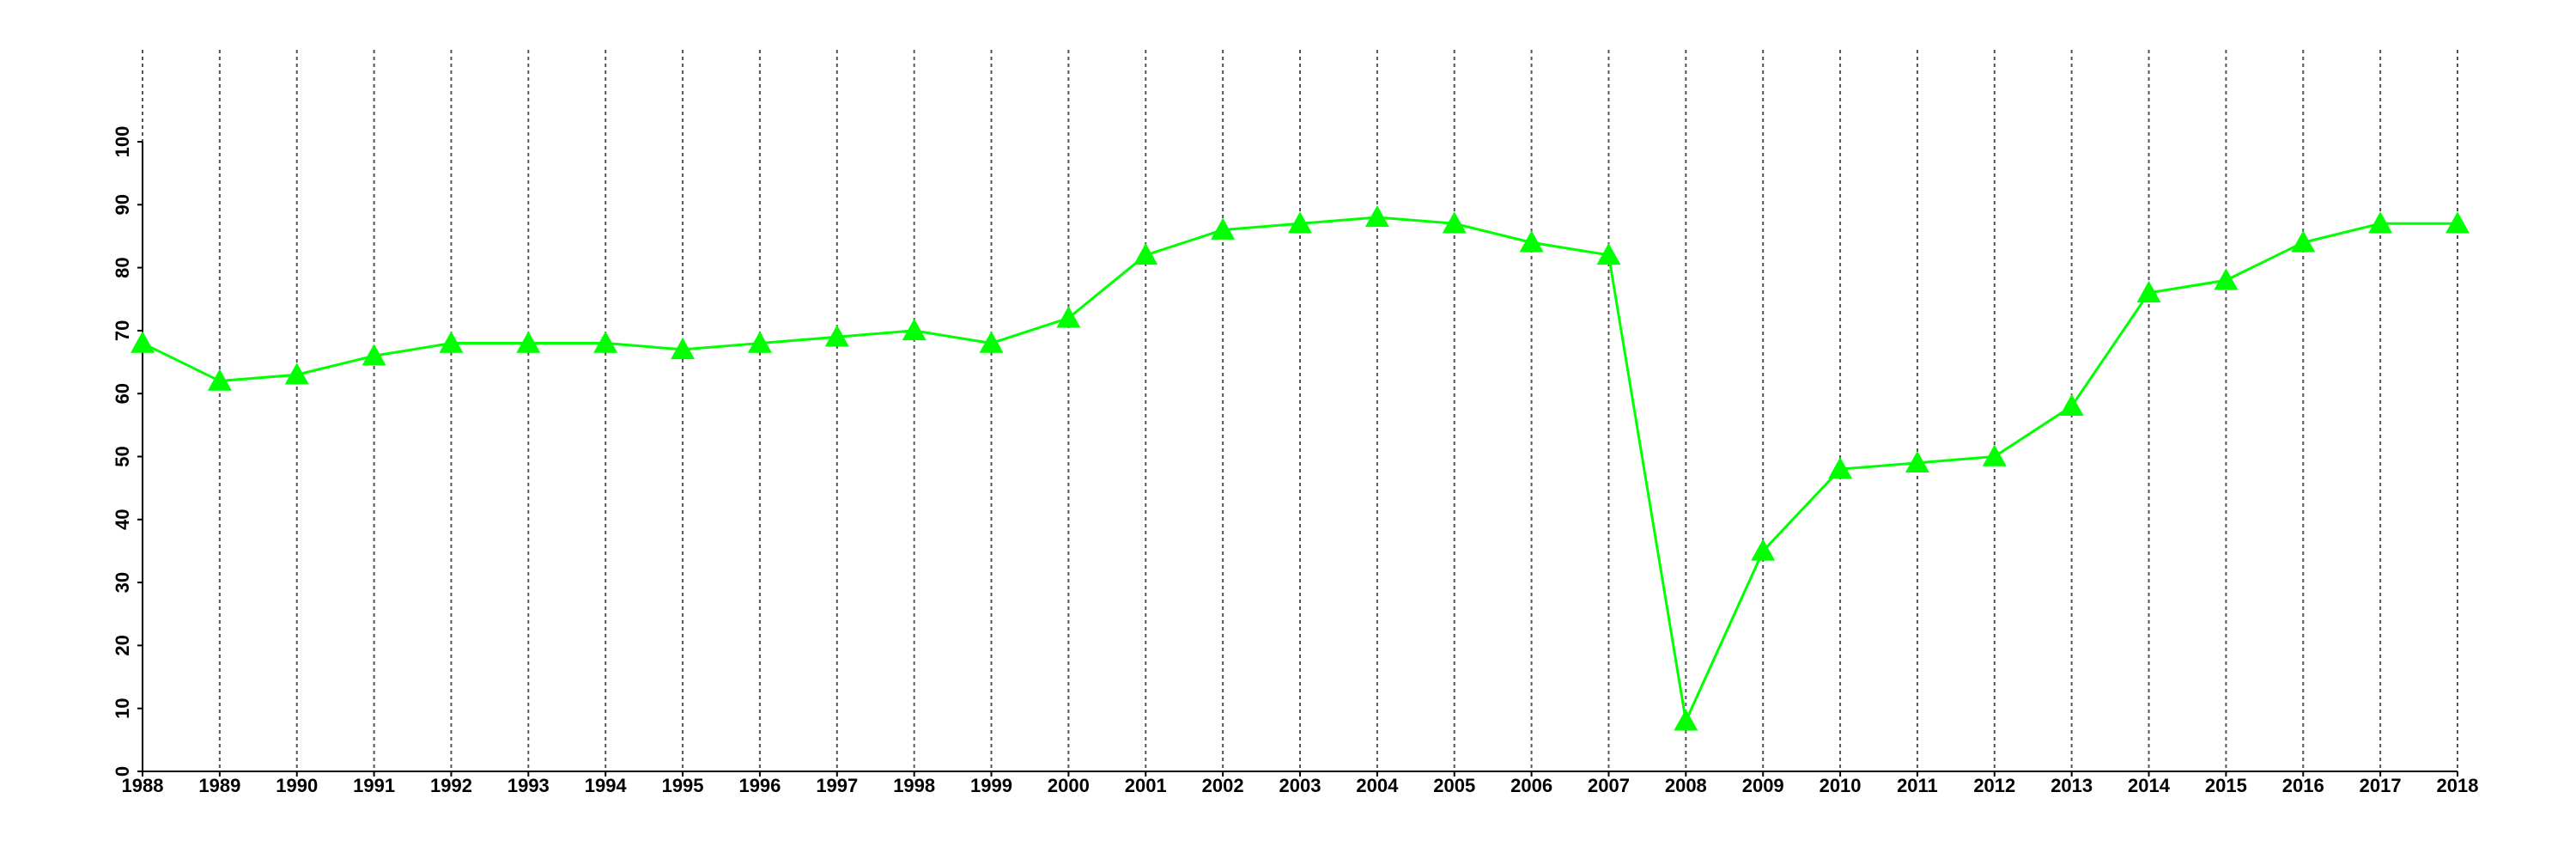  Describe the element at coordinates (991, 786) in the screenshot. I see `x-tick-label: 1999` at that location.